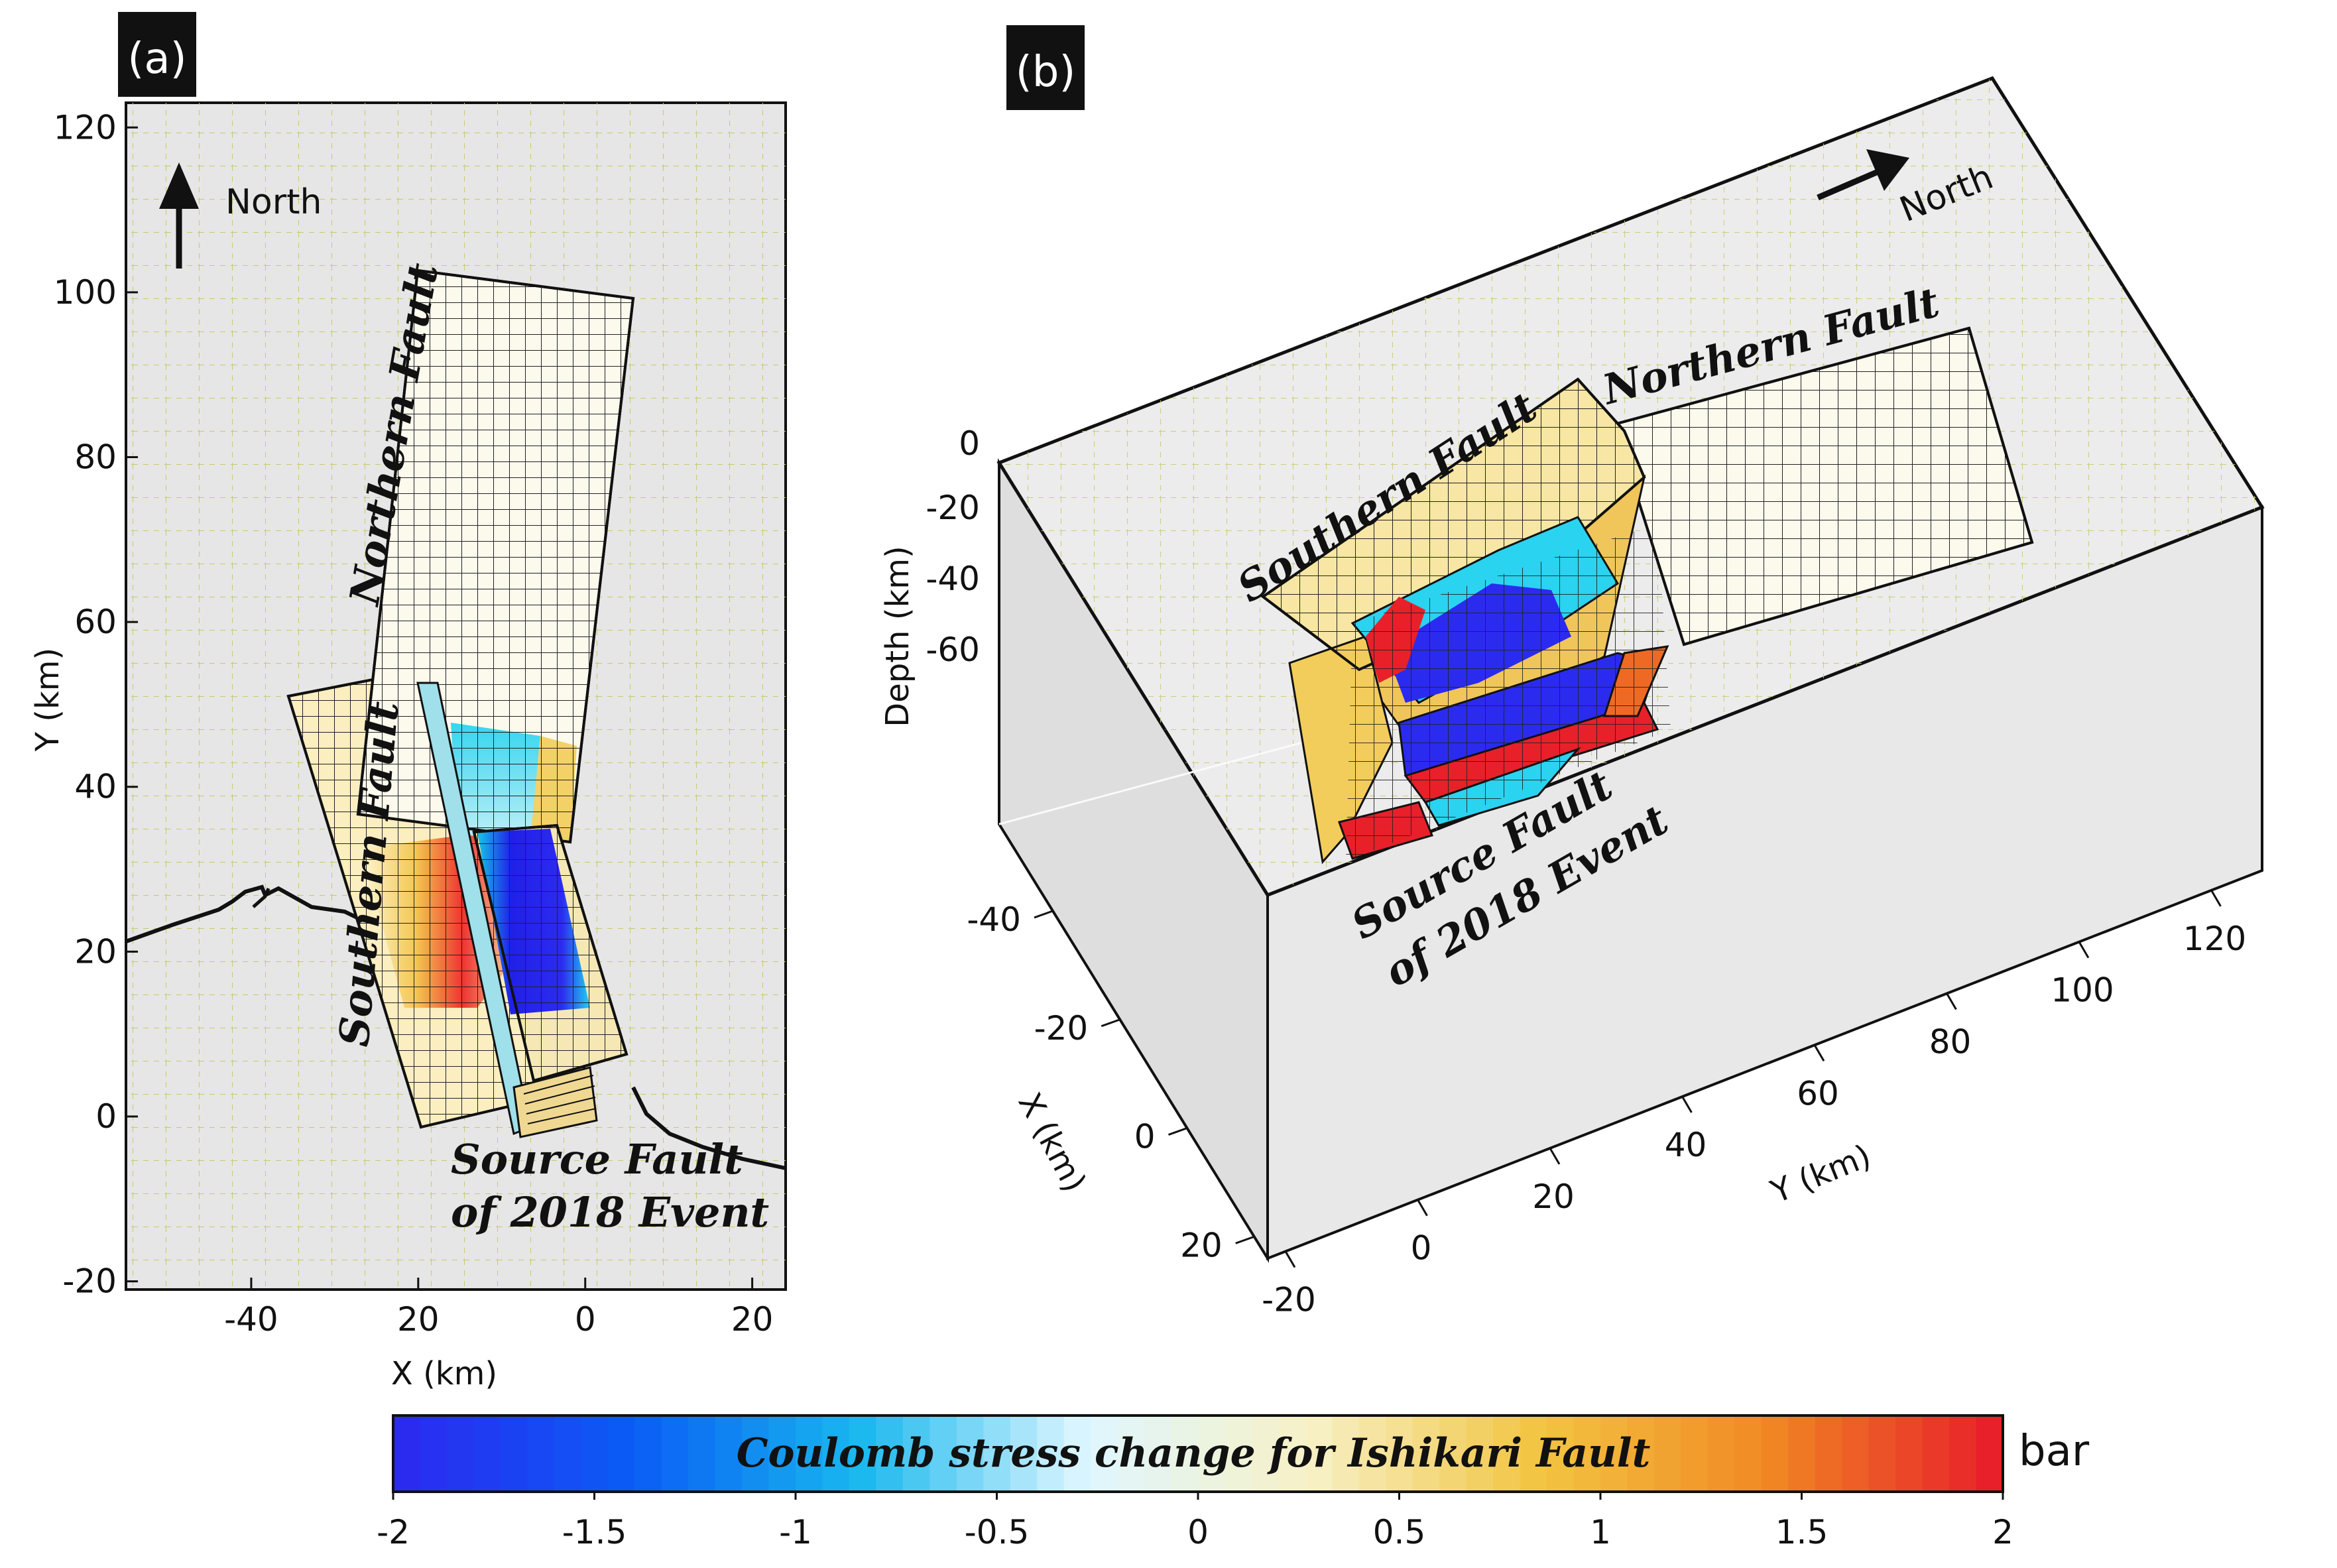  What do you see at coordinates (106, 1116) in the screenshot?
I see `a-ytick-label: 0` at bounding box center [106, 1116].